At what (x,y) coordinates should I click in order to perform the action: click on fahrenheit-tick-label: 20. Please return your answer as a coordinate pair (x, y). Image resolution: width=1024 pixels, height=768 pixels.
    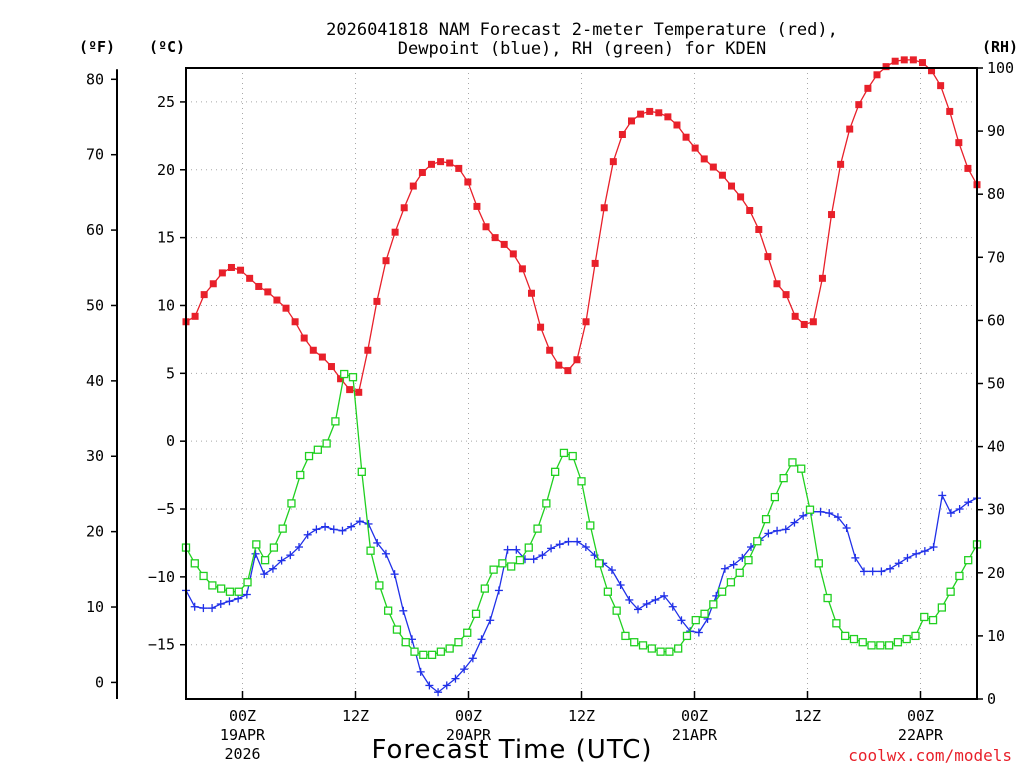
    Looking at the image, I should click on (95, 532).